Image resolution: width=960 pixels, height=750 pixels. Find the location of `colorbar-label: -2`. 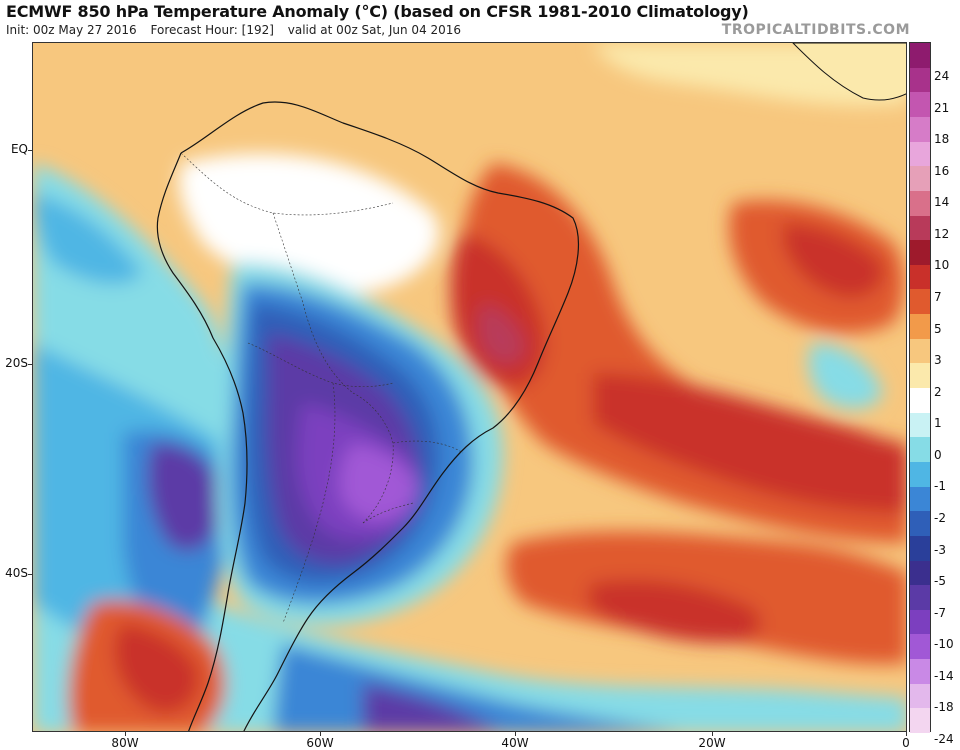

colorbar-label: -2 is located at coordinates (940, 518).